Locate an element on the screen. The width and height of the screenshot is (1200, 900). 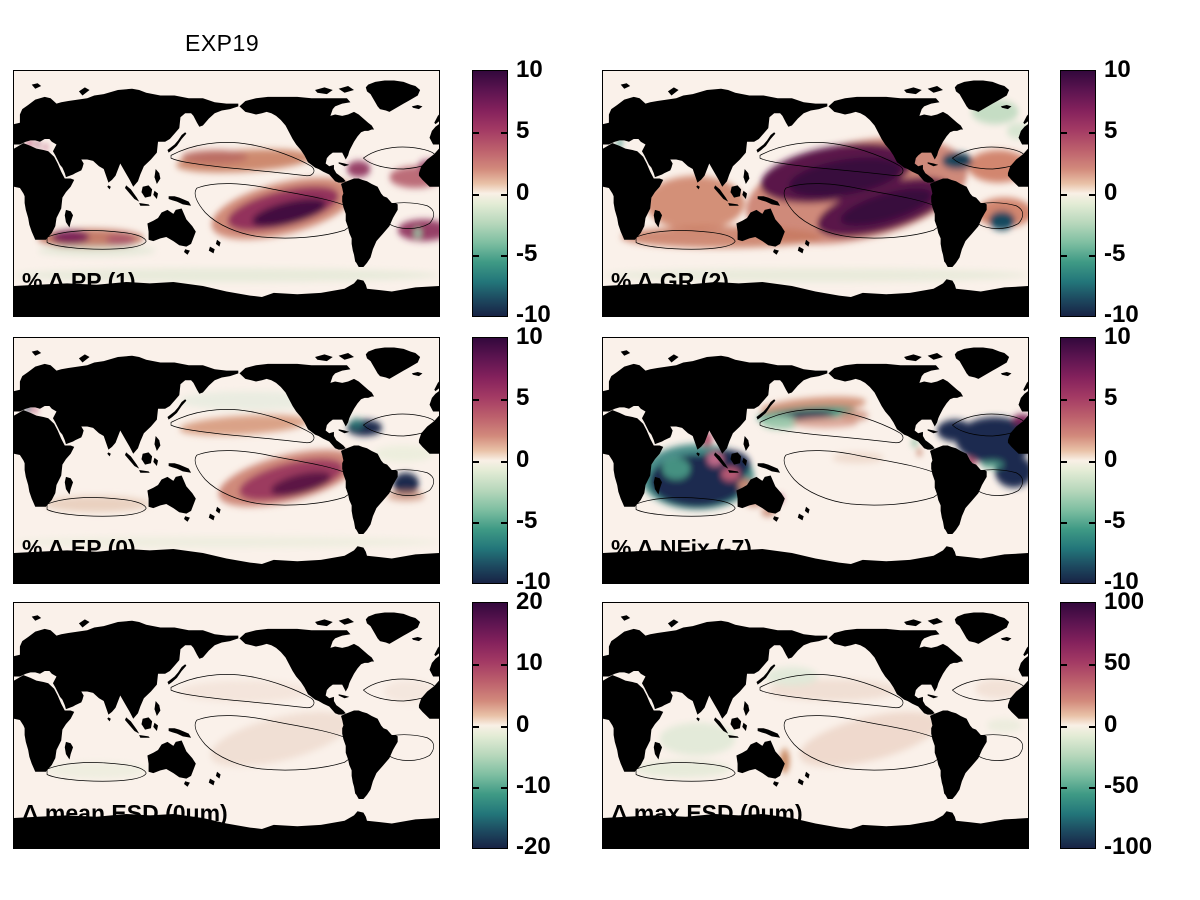
map-mean-esd is located at coordinates (226, 725).